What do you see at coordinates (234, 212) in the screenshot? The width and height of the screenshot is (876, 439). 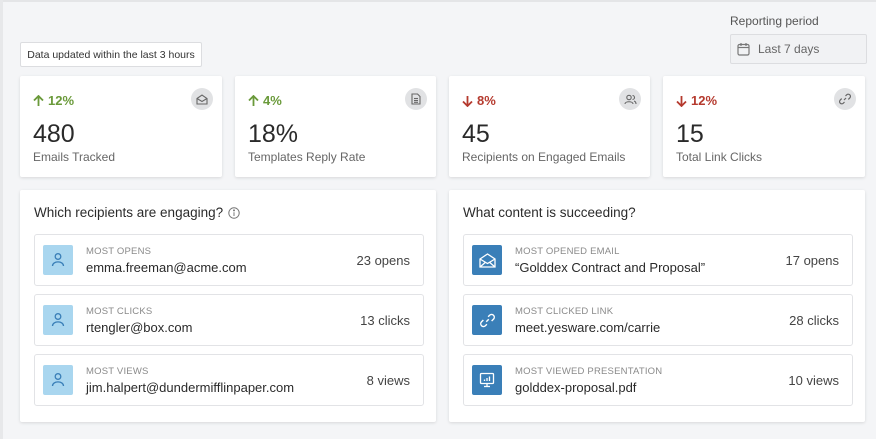 I see `info-icon` at bounding box center [234, 212].